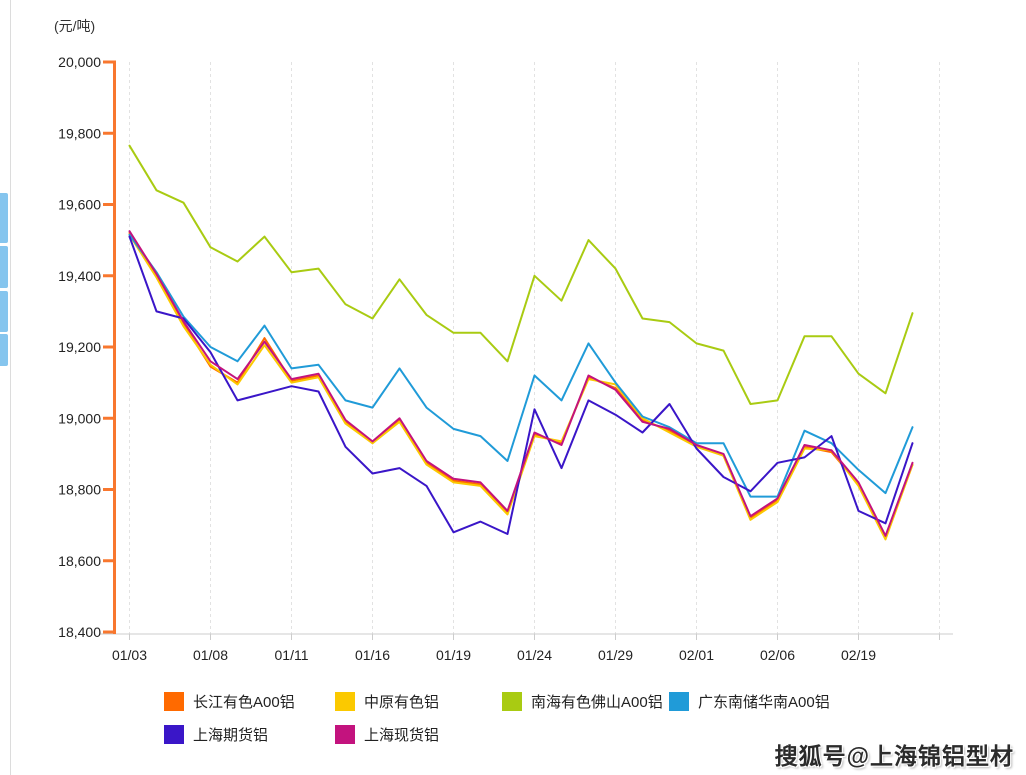  What do you see at coordinates (231, 735) in the screenshot?
I see `legend-label: 上海期货铝` at bounding box center [231, 735].